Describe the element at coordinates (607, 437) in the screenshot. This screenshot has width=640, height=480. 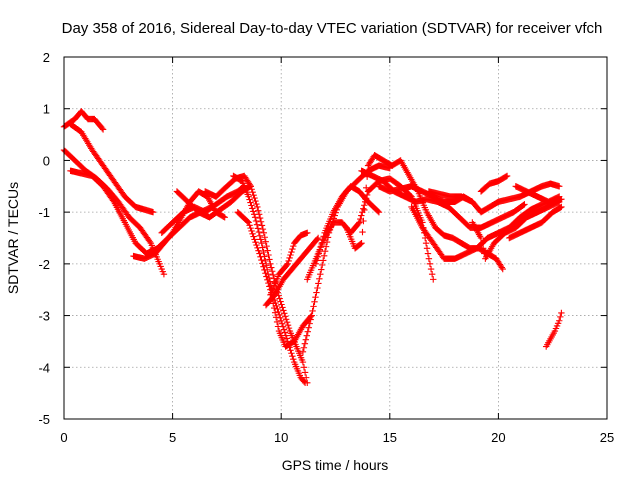
I see `x-tick-label: 25` at that location.